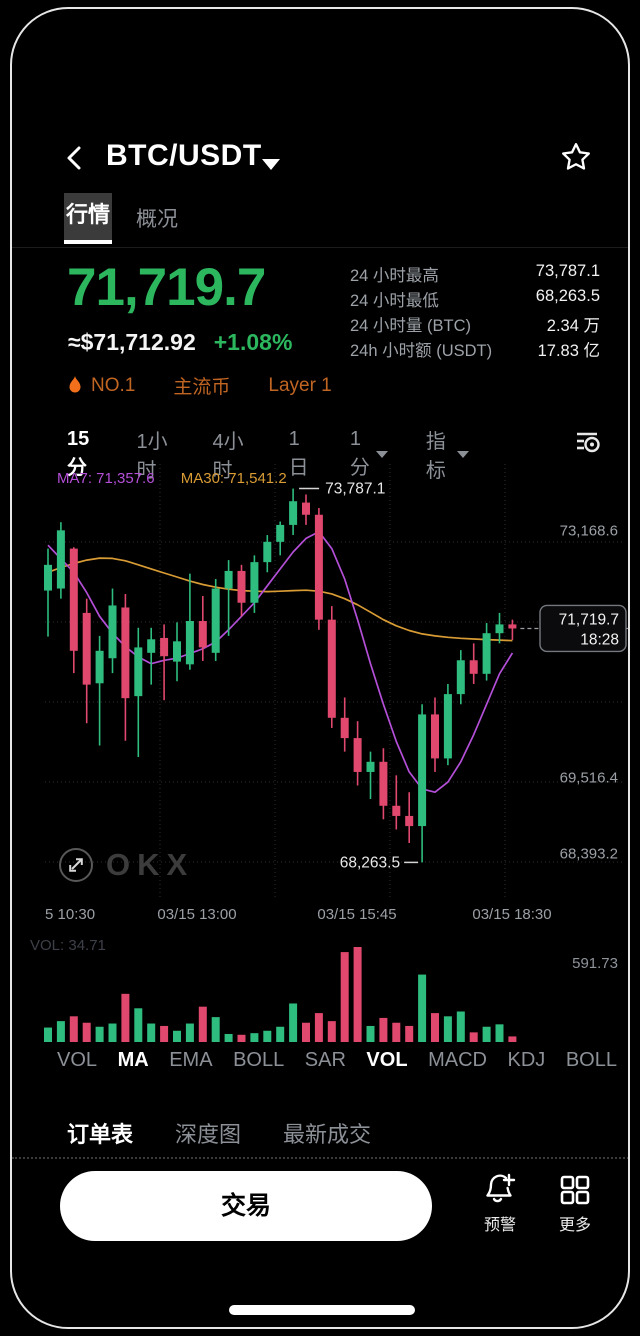  I want to click on okx-logo: OKX, so click(150, 864).